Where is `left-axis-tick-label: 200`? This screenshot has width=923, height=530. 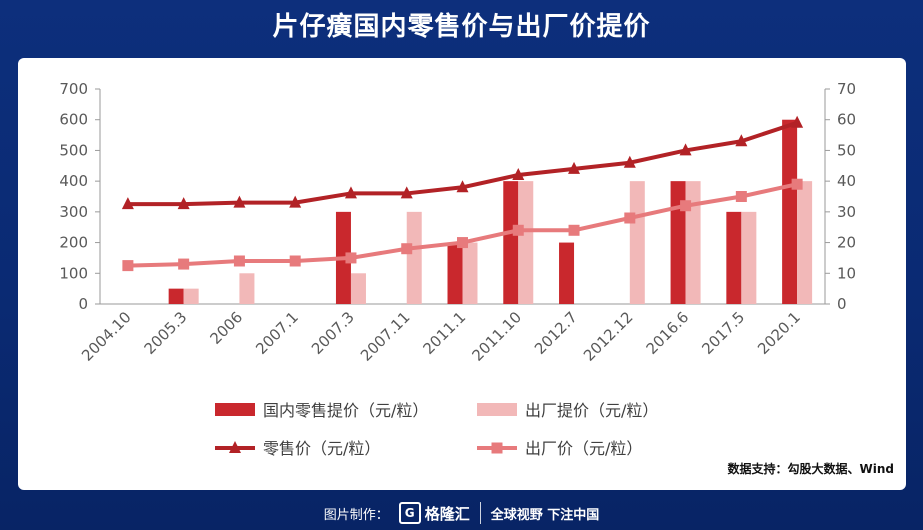 left-axis-tick-label: 200 is located at coordinates (73, 243).